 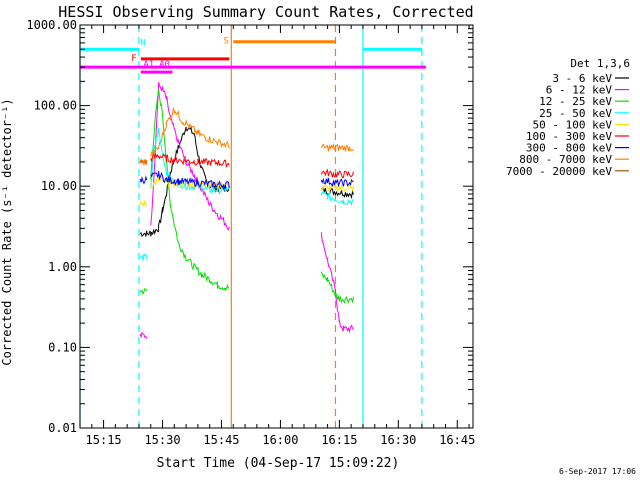 I want to click on legend-label-0: 3 - 6 keV, so click(x=582, y=78).